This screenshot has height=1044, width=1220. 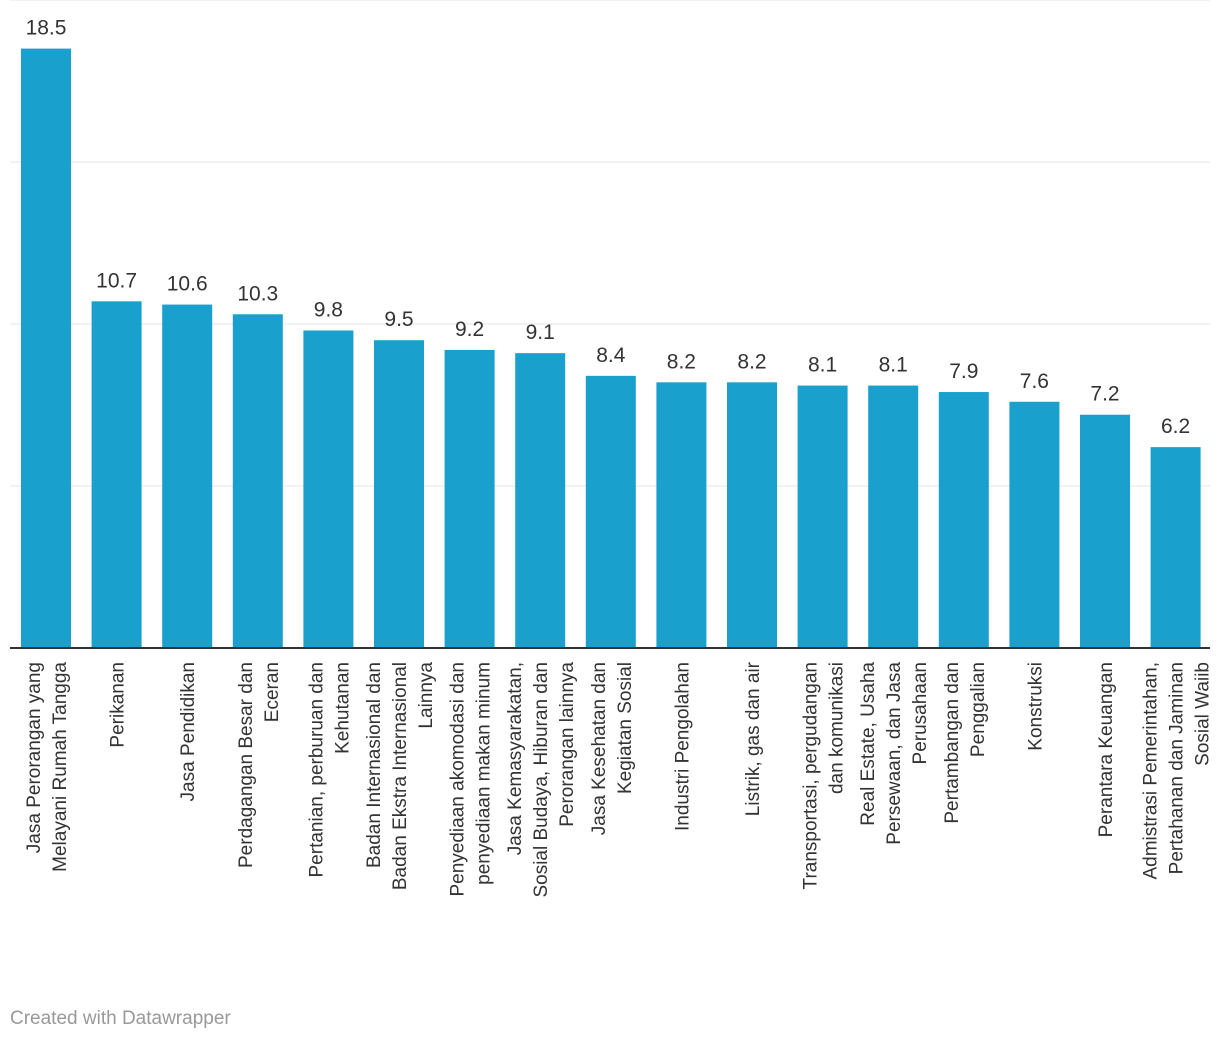 I want to click on category-label: Konstruksi, so click(x=1035, y=706).